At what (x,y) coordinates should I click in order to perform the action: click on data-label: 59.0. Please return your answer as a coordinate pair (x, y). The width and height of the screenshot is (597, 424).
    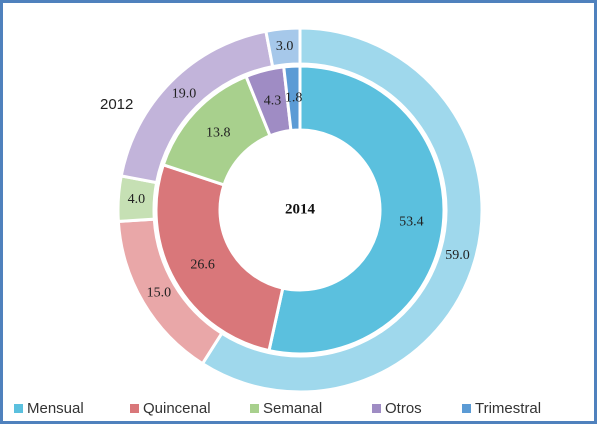
    Looking at the image, I should click on (457, 255).